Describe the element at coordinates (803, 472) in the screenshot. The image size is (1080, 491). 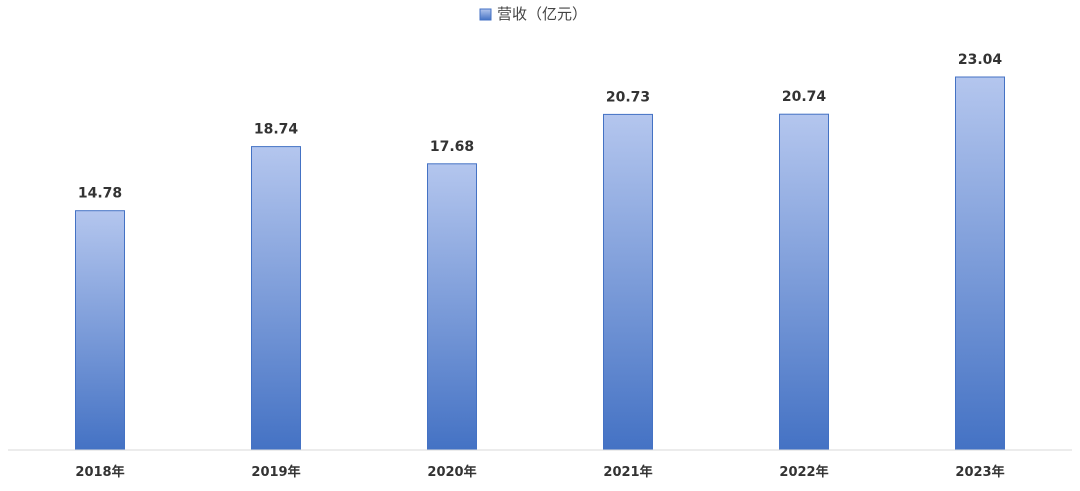
I see `x-tick-label: 2022年` at that location.